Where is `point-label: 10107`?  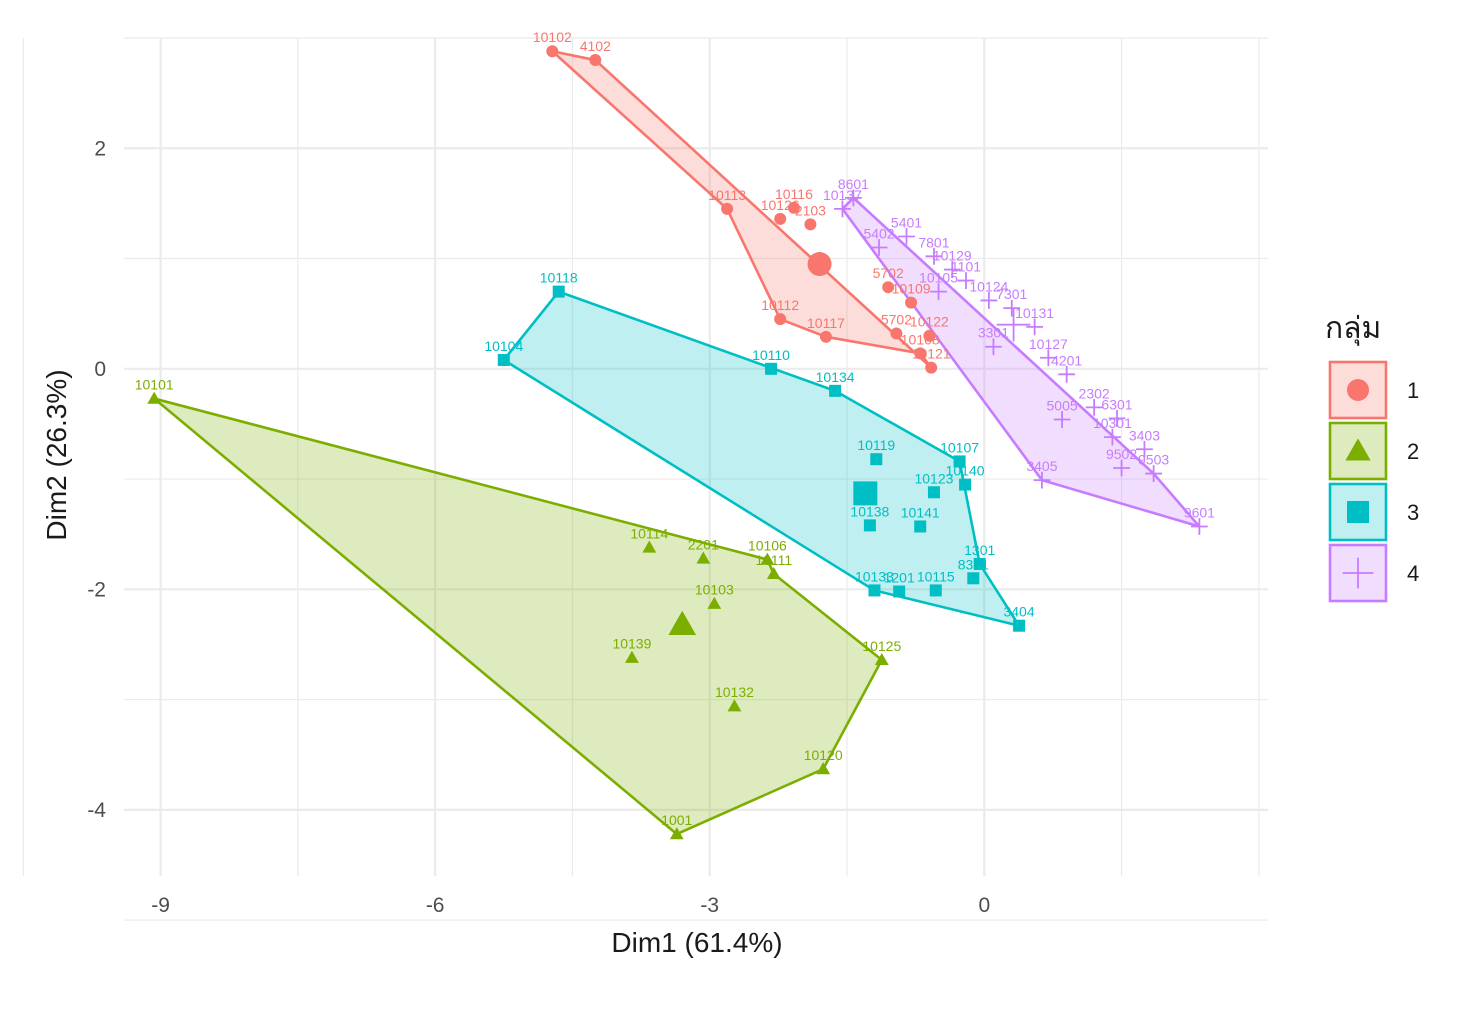 point-label: 10107 is located at coordinates (959, 447).